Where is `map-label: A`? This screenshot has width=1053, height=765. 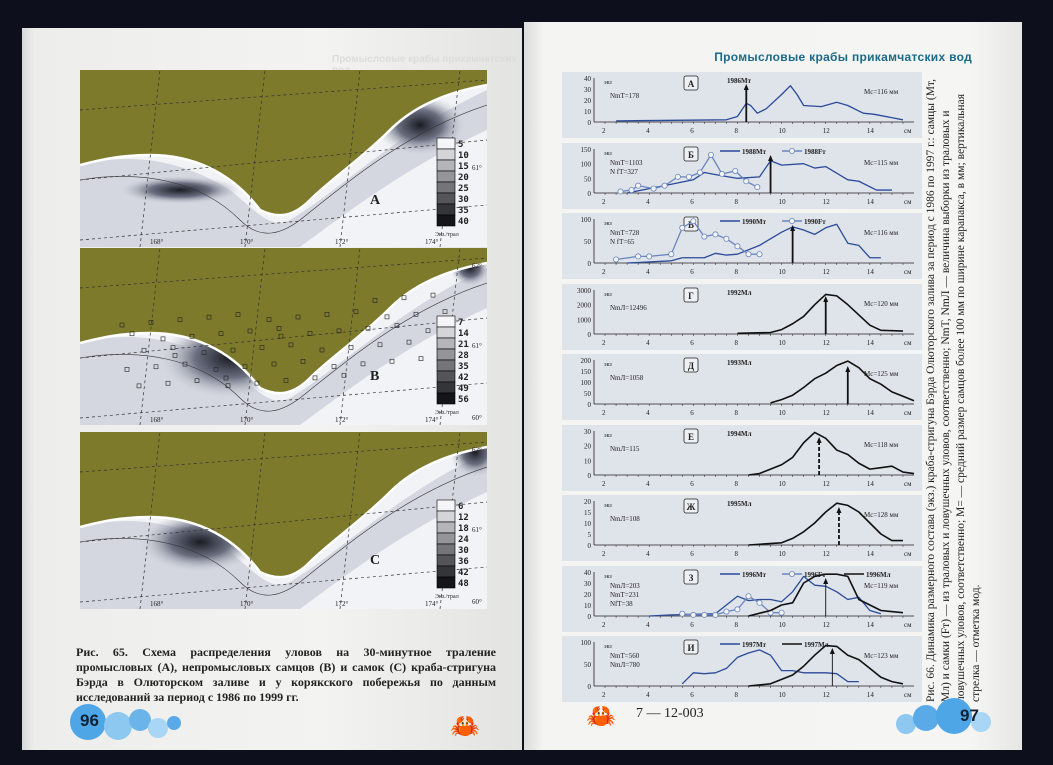
map-label: A is located at coordinates (375, 200).